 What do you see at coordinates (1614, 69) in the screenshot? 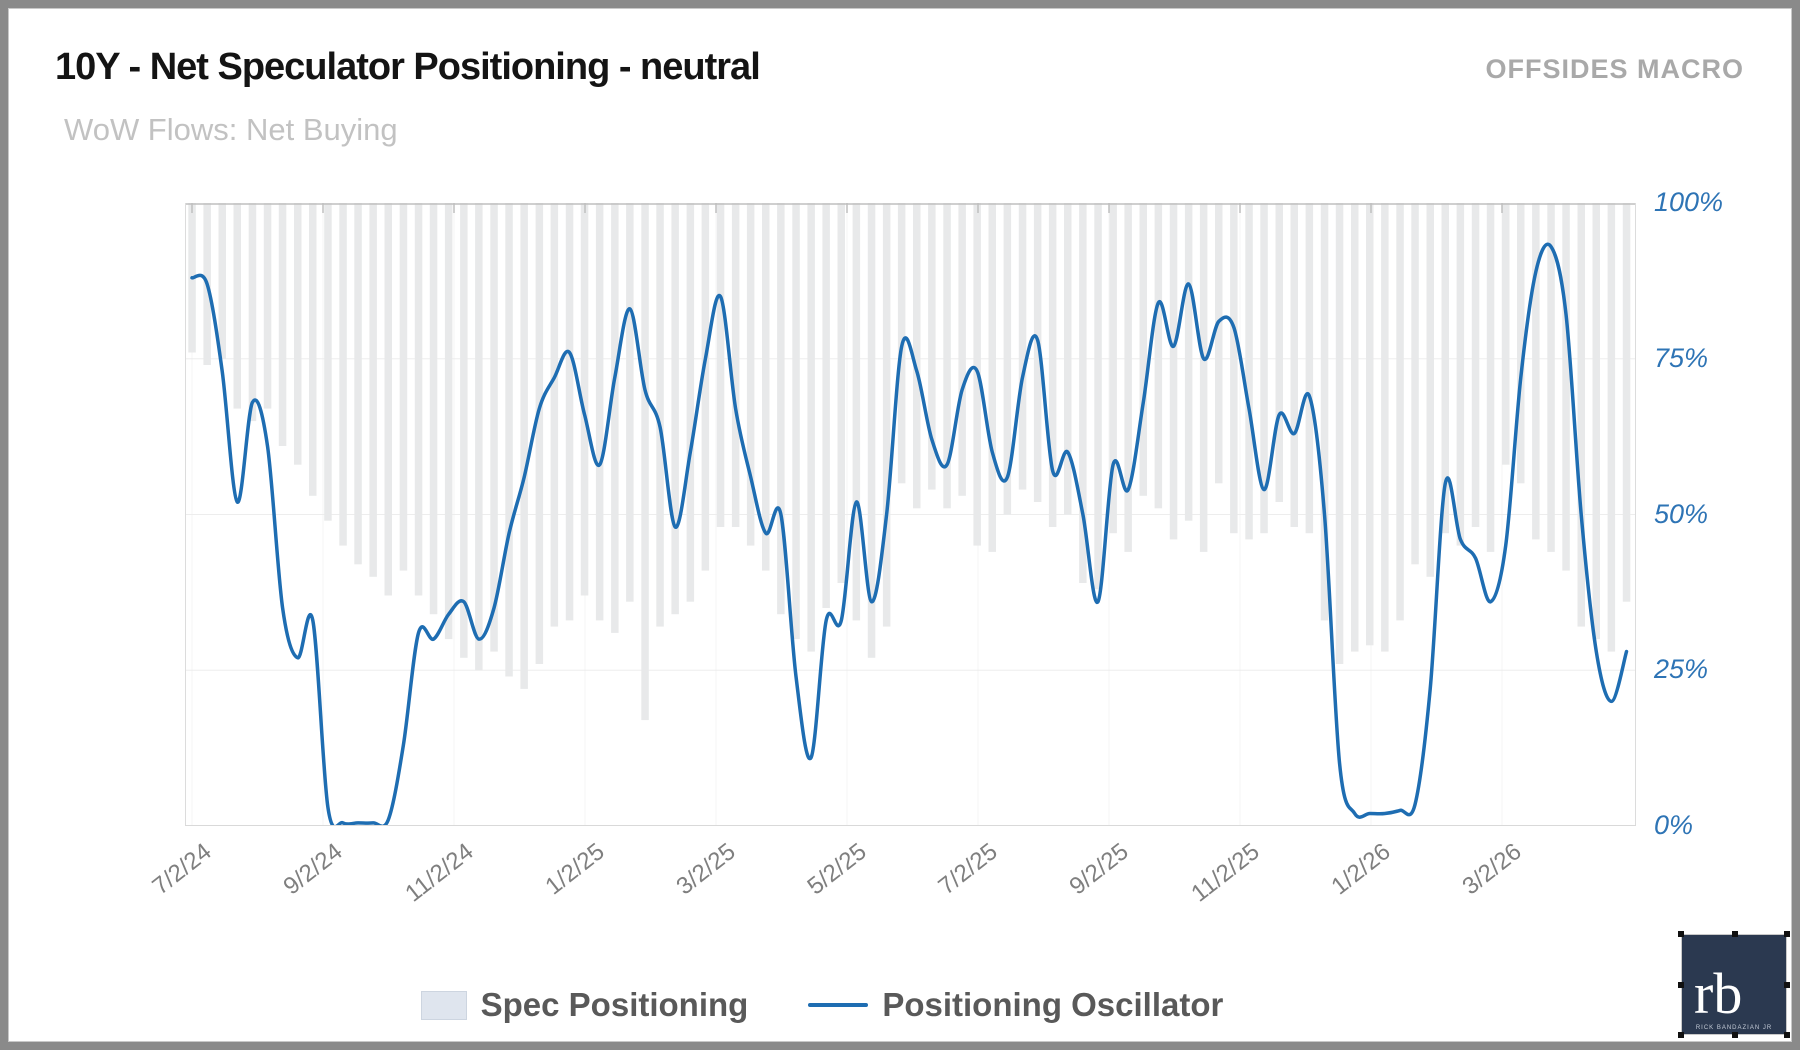
I see `brand-watermark: OFFSIDES MACRO` at bounding box center [1614, 69].